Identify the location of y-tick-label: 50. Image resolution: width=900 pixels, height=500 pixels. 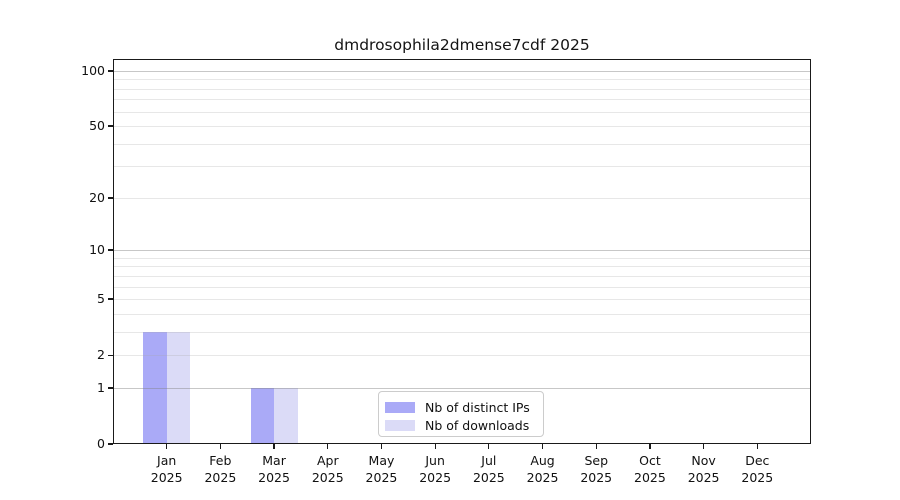
(97, 126).